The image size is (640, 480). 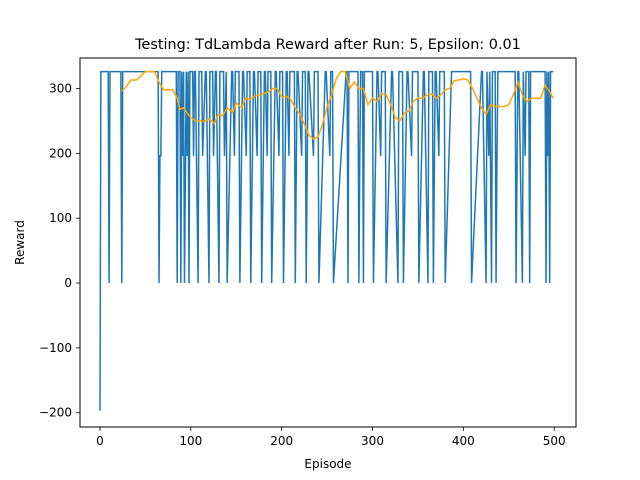 What do you see at coordinates (55, 413) in the screenshot?
I see `y-tick-label: −200` at bounding box center [55, 413].